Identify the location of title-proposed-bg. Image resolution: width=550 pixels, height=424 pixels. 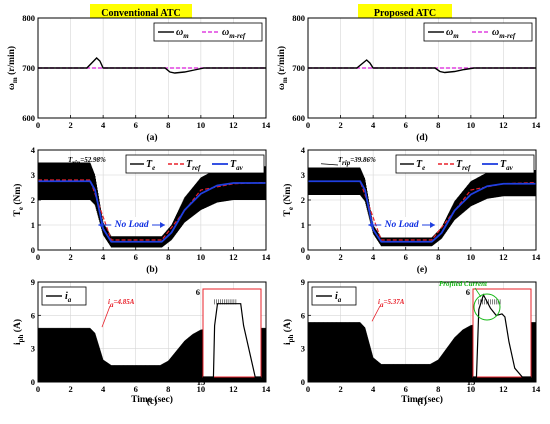
(405, 12).